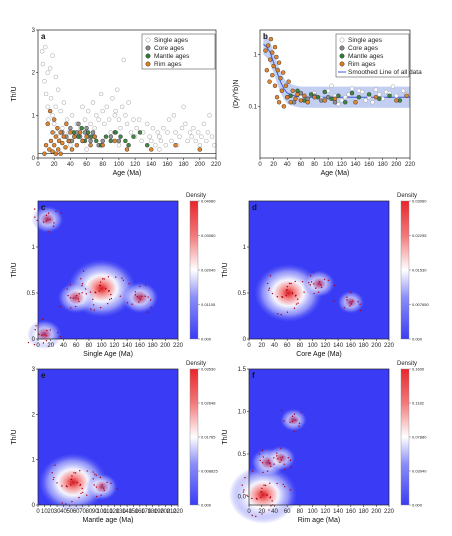  Describe the element at coordinates (342, 64) in the screenshot. I see `legend-marker` at that location.